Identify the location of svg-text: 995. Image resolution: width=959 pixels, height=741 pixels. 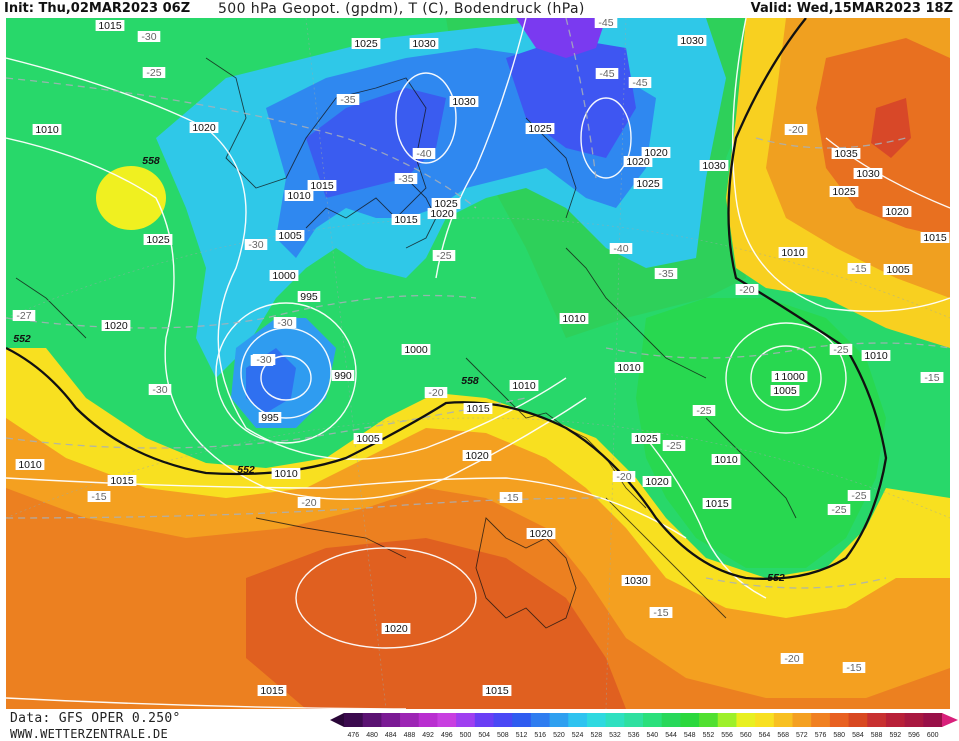
(309, 297).